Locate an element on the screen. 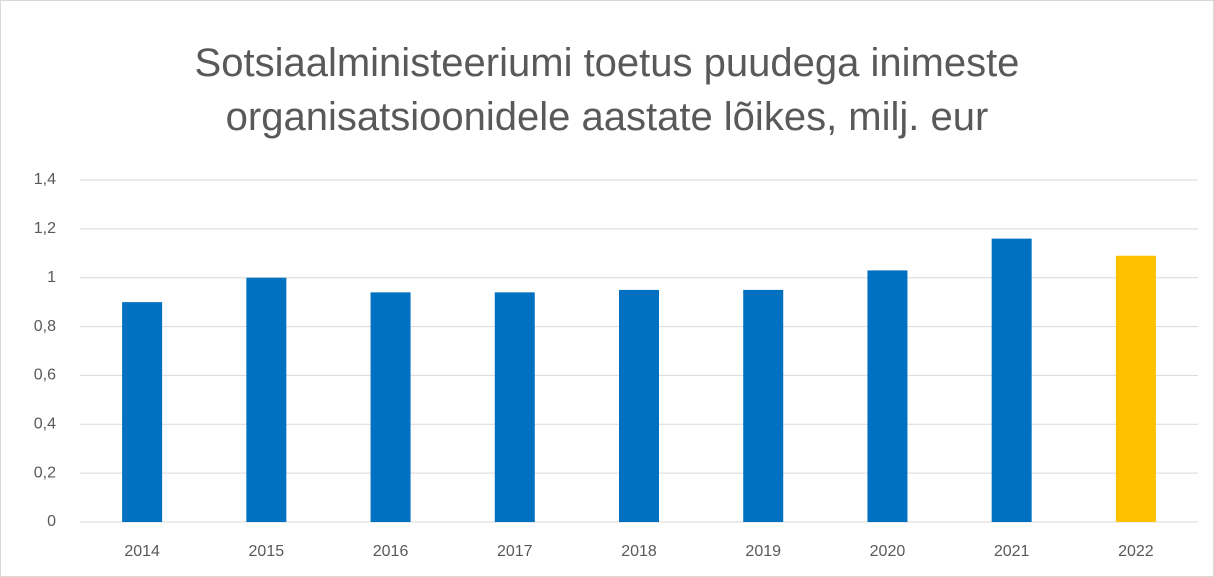  x-tick-label: 2016 is located at coordinates (391, 551).